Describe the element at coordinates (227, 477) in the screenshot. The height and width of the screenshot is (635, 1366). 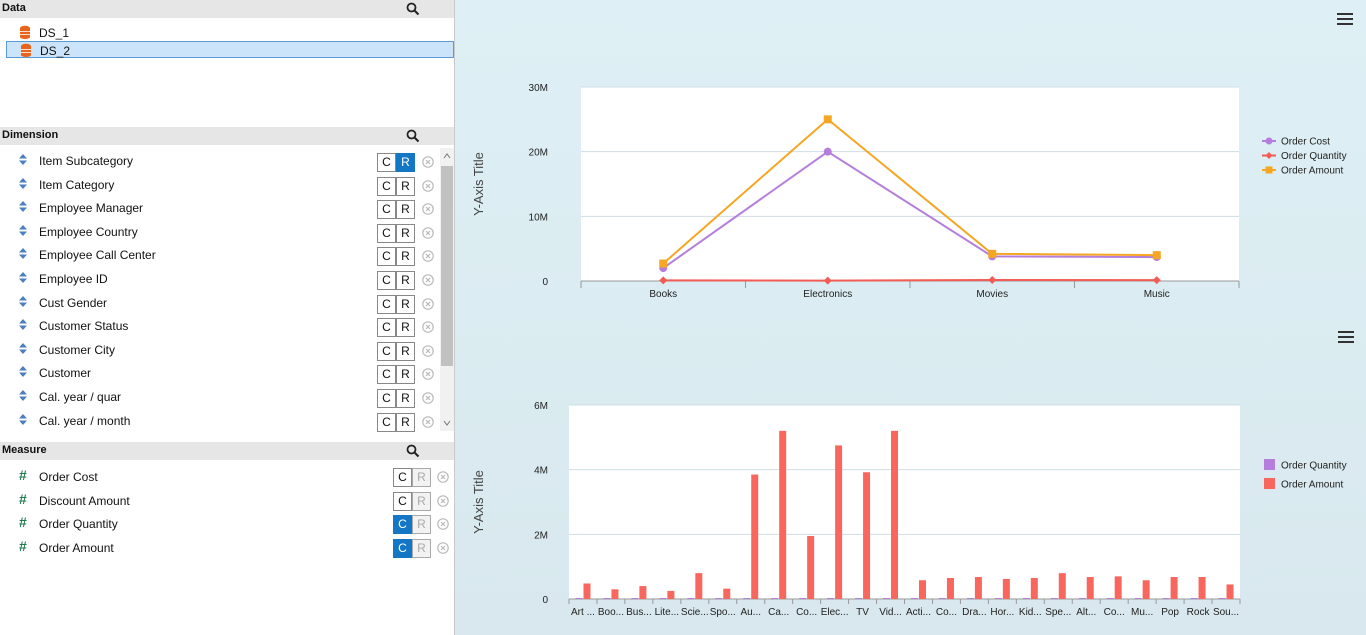
I see `measure-item: # Order Cost C R` at that location.